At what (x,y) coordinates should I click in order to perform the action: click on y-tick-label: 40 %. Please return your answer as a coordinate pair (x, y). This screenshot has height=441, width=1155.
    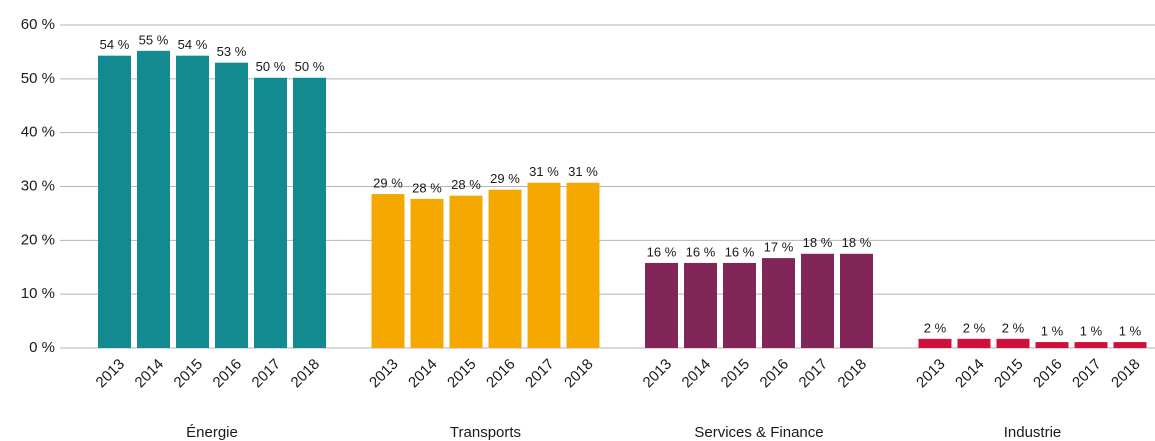
    Looking at the image, I should click on (38, 132).